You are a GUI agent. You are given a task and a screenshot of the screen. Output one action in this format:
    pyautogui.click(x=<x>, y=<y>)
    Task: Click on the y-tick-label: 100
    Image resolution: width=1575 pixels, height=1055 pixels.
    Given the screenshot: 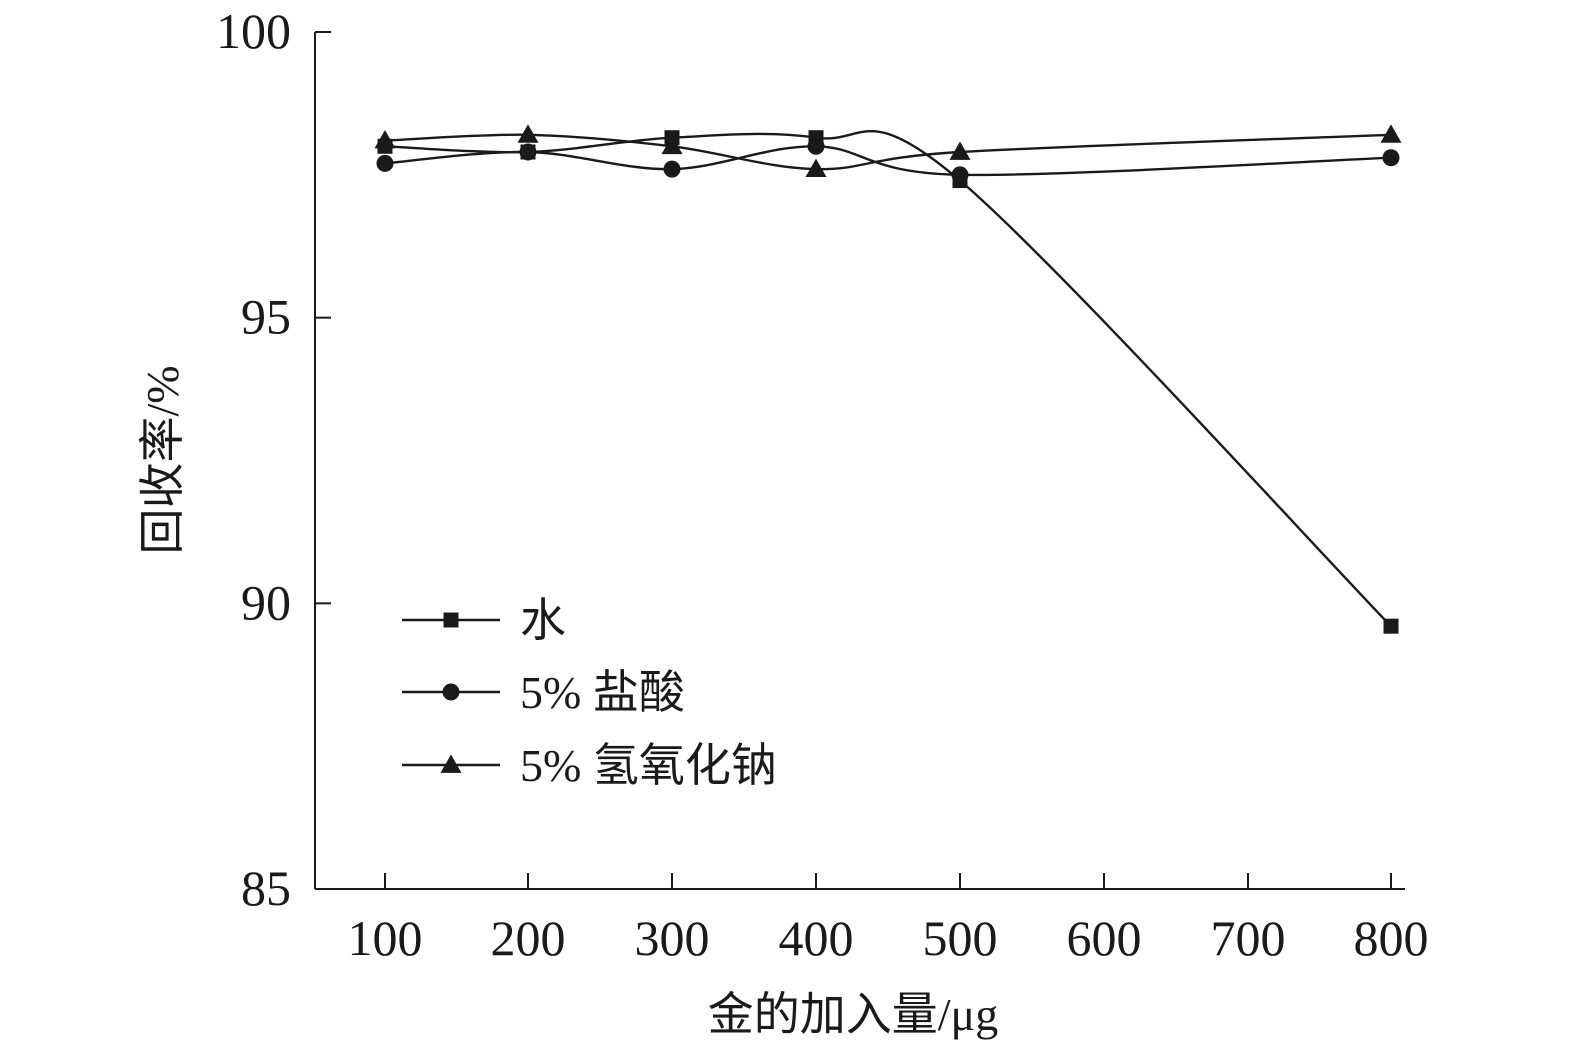 What is the action you would take?
    pyautogui.click(x=253, y=31)
    